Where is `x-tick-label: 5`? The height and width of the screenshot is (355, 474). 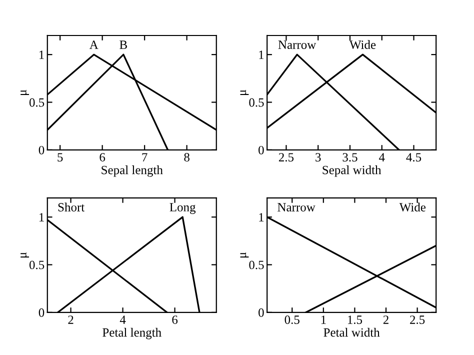
x-tick-label: 5 is located at coordinates (60, 157).